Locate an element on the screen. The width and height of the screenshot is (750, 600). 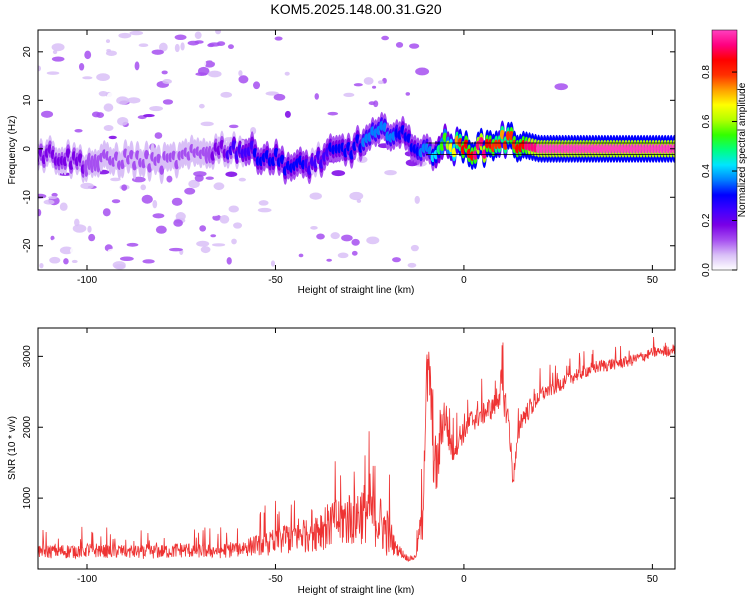
x-tick-label: -50 is located at coordinates (275, 579).